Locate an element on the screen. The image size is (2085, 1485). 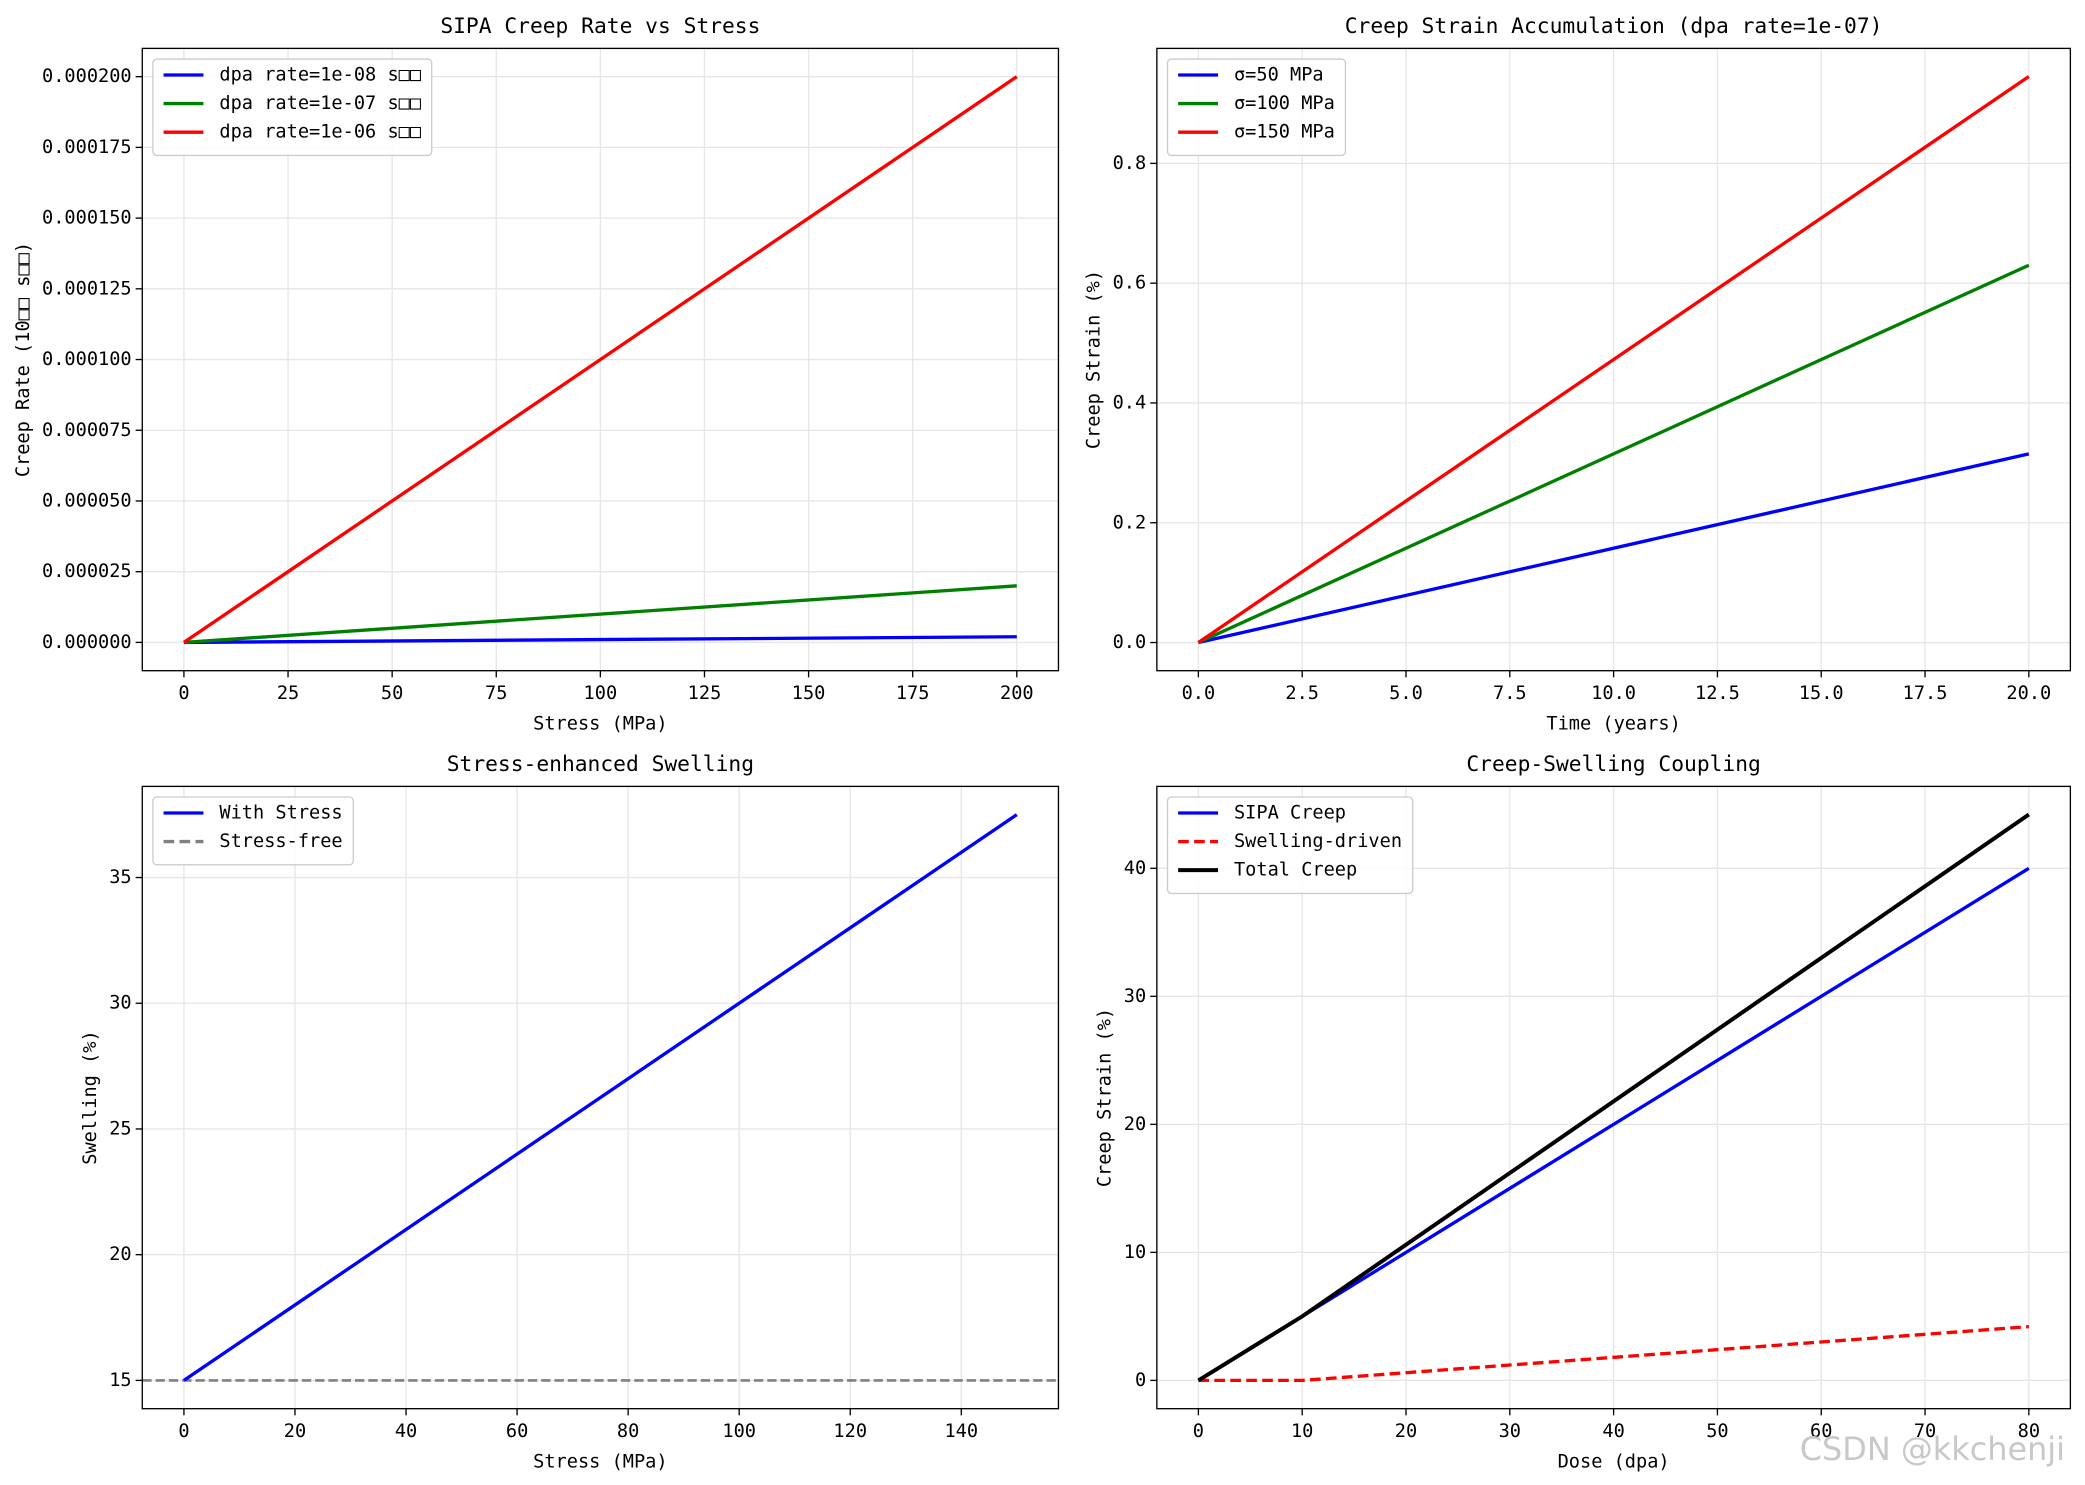
y-tick-label: 0.000125 is located at coordinates (87, 288).